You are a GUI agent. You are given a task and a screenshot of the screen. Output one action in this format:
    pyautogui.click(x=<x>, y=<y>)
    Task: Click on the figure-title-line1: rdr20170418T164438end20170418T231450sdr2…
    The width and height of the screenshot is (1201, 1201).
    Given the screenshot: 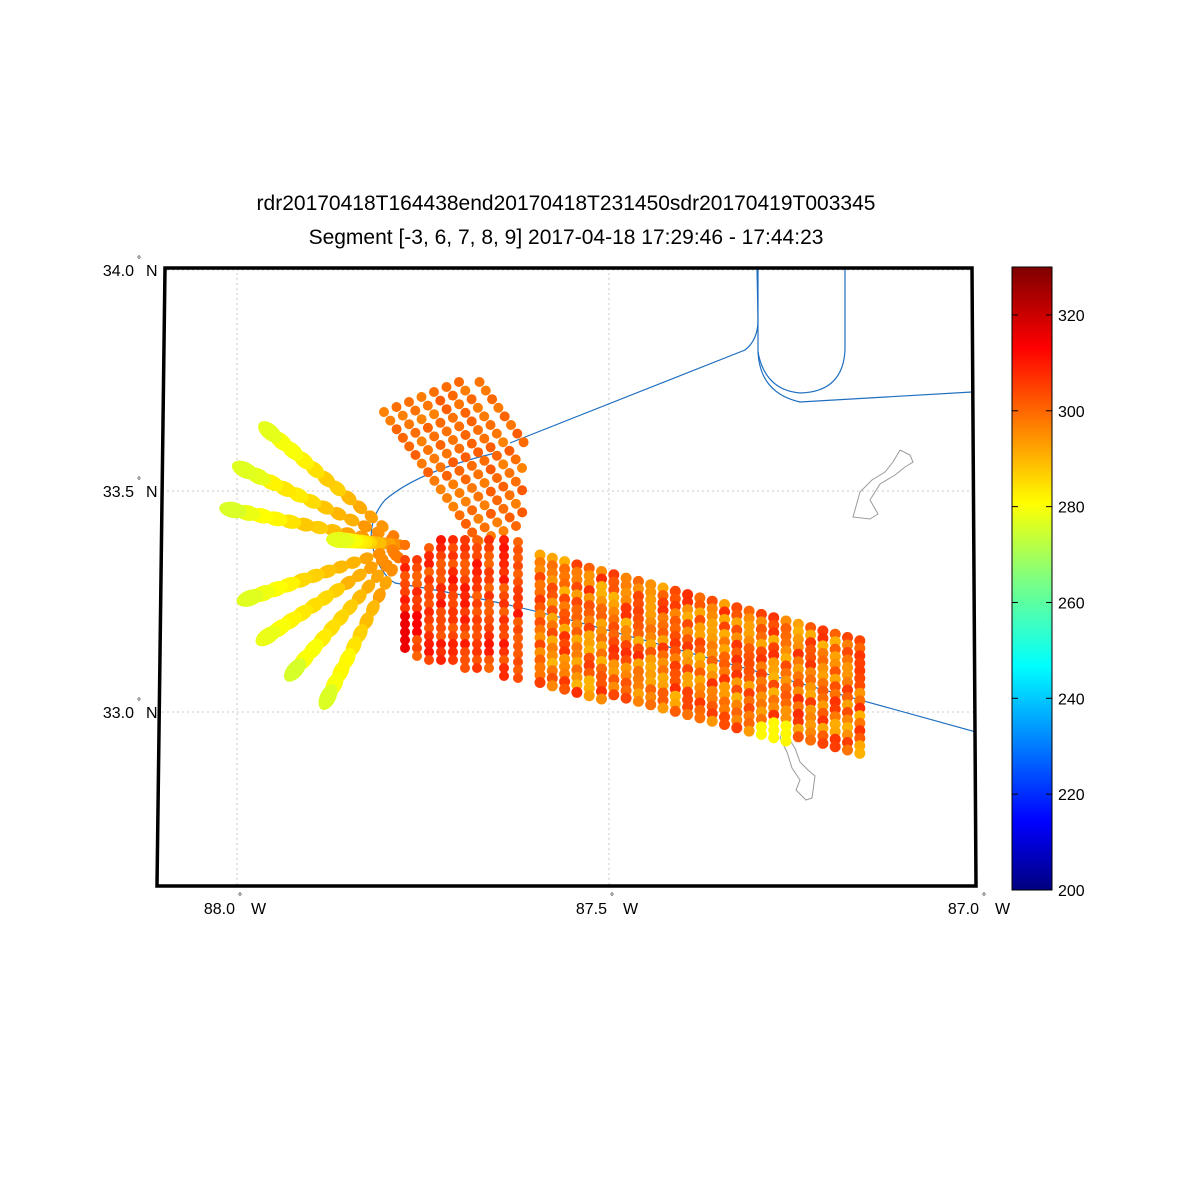 What is the action you would take?
    pyautogui.click(x=566, y=203)
    